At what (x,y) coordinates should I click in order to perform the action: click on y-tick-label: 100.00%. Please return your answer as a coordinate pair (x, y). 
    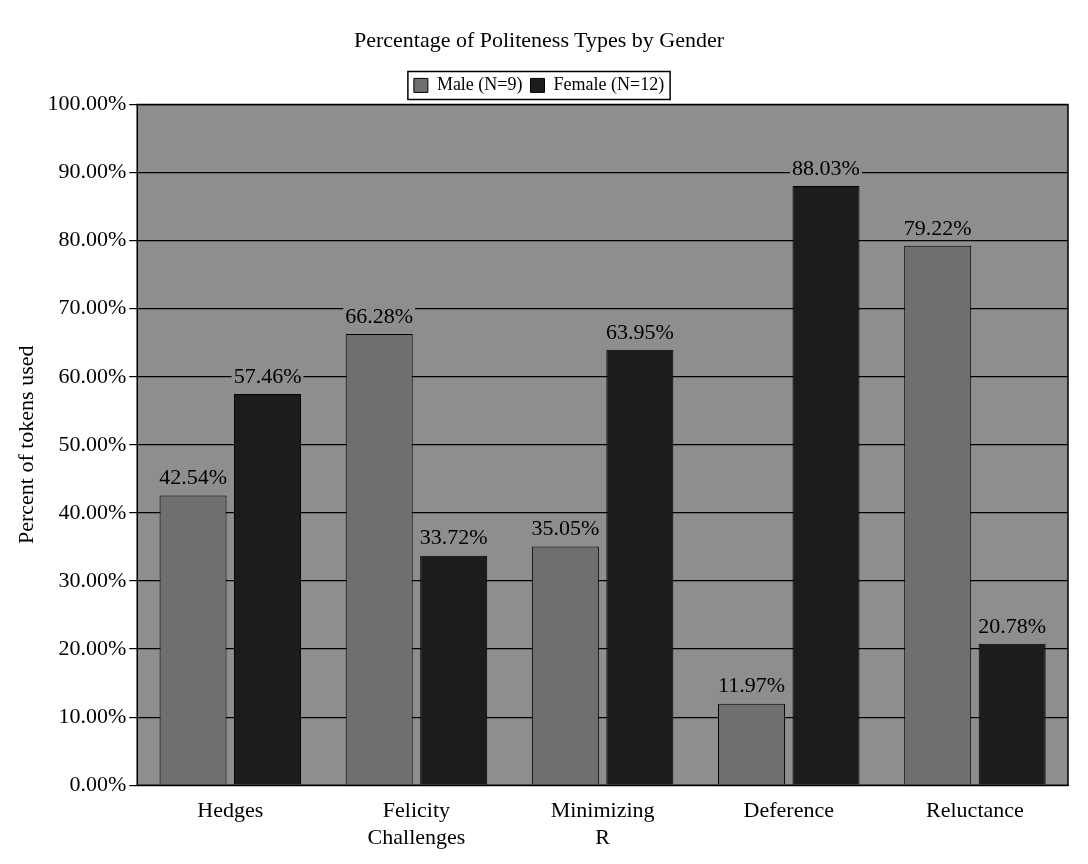
    Looking at the image, I should click on (87, 103).